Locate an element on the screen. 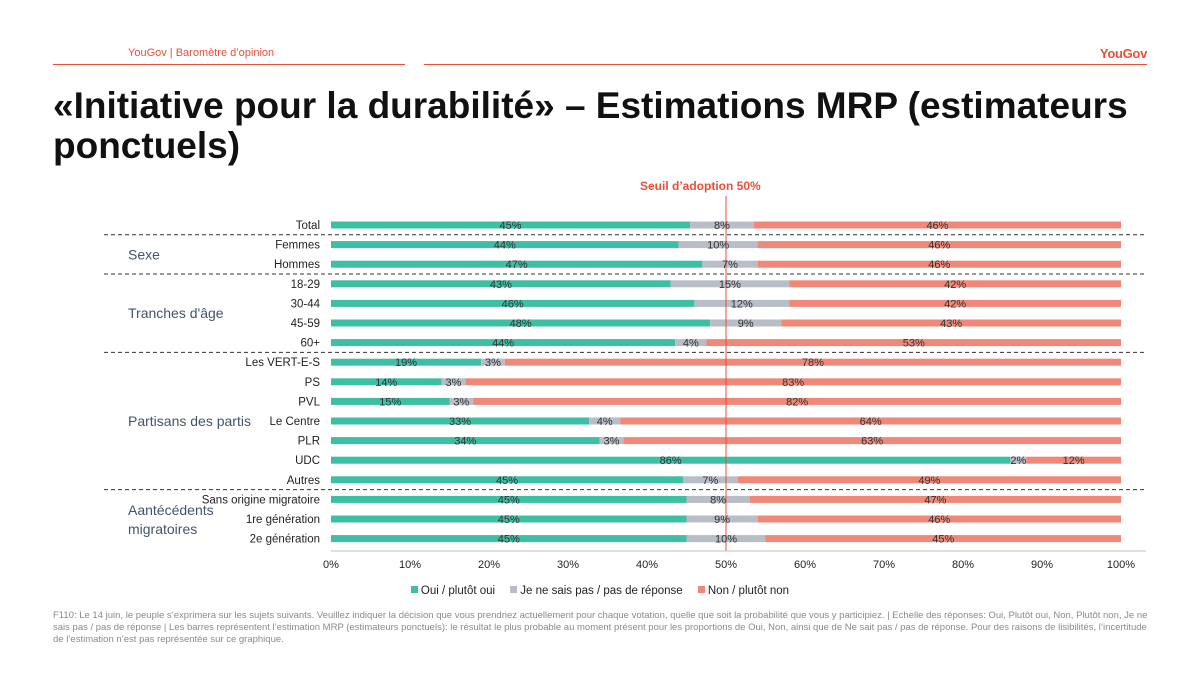 Image resolution: width=1200 pixels, height=674 pixels. threshold-label: Seuil d’adoption 50% is located at coordinates (700, 186).